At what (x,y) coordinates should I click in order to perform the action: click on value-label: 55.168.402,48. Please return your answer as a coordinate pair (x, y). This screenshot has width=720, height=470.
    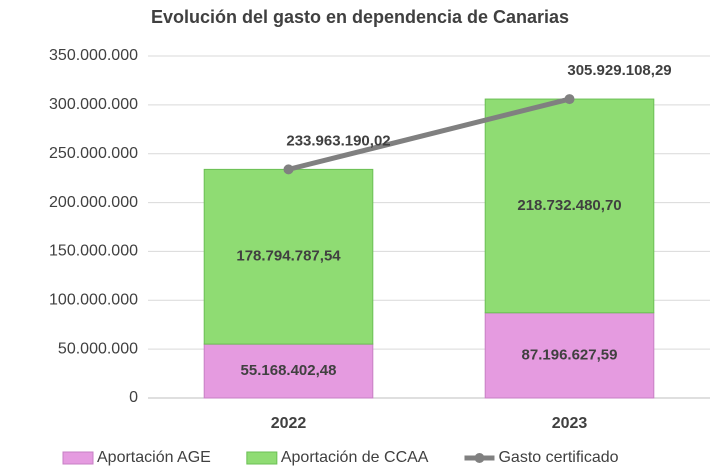
    Looking at the image, I should click on (289, 370).